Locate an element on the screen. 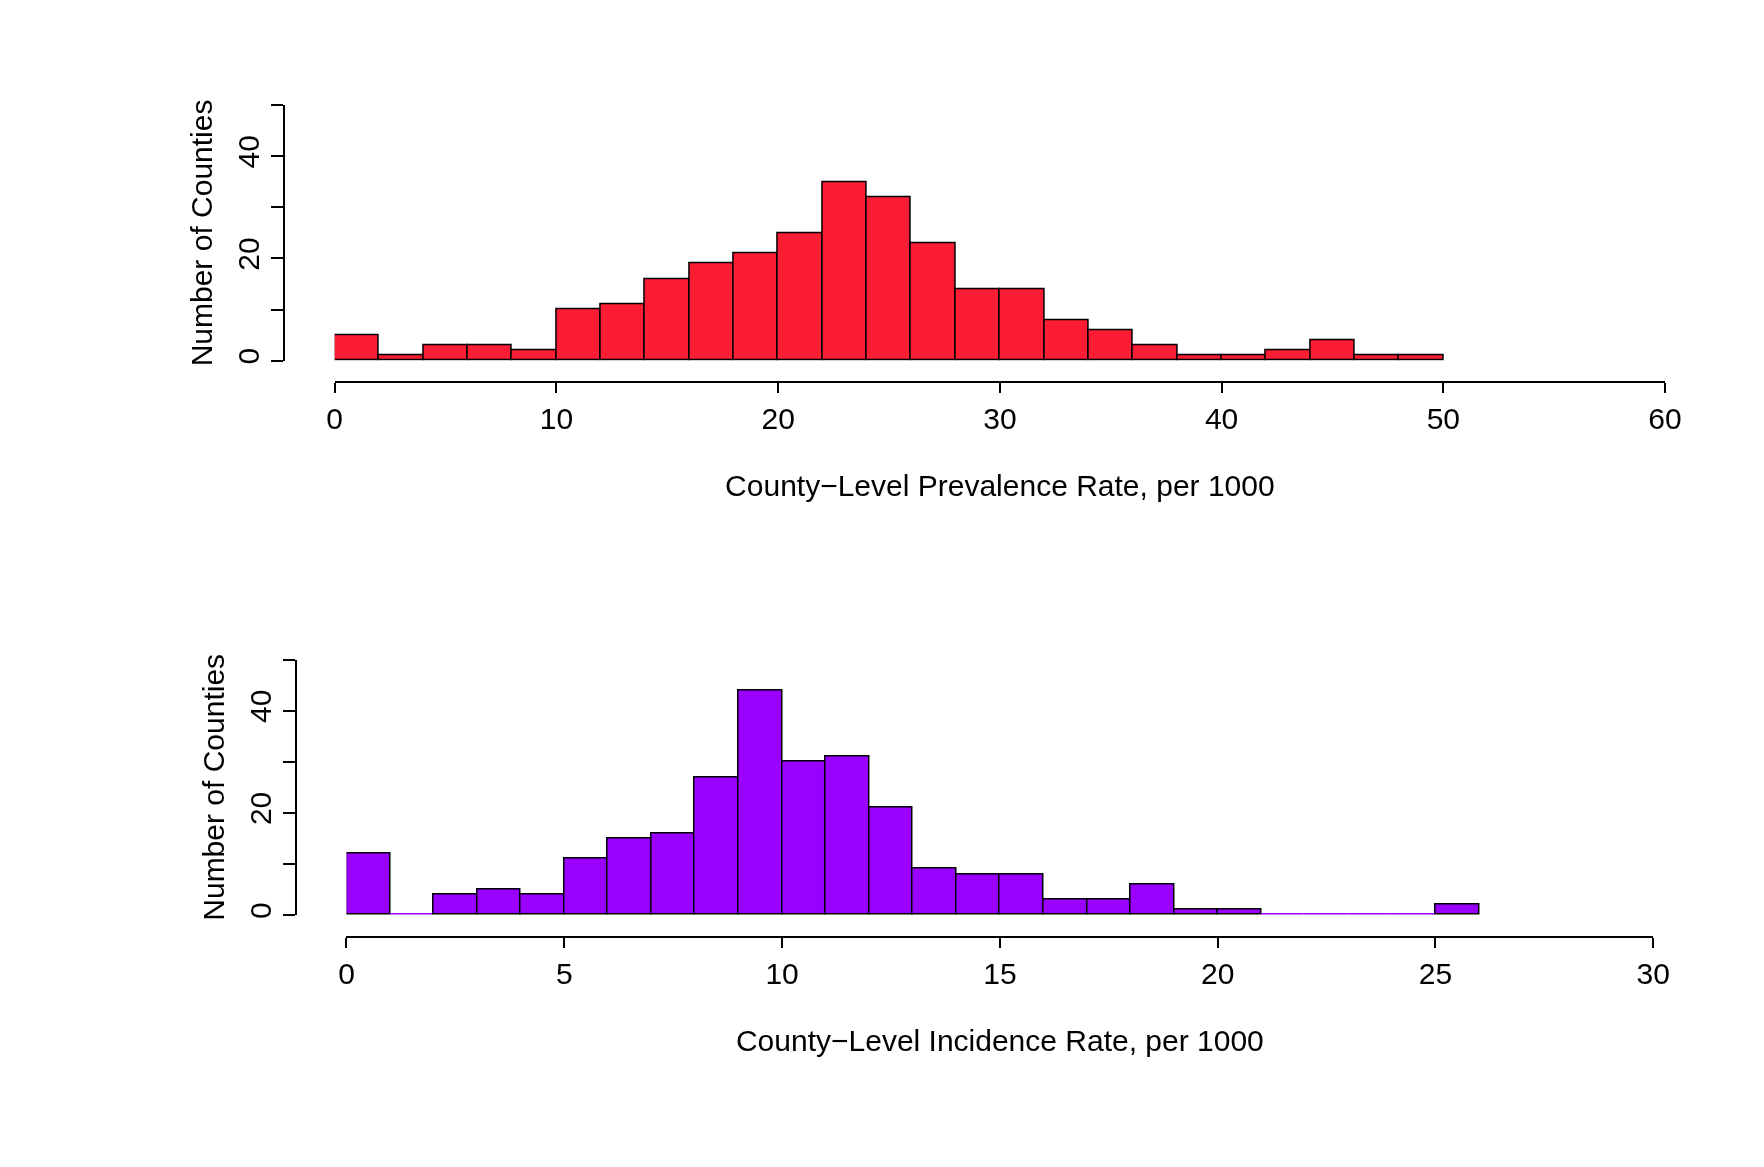 This screenshot has height=1167, width=1764. x-axis-title: County−Level Incidence Rate, per 1000 is located at coordinates (999, 1040).